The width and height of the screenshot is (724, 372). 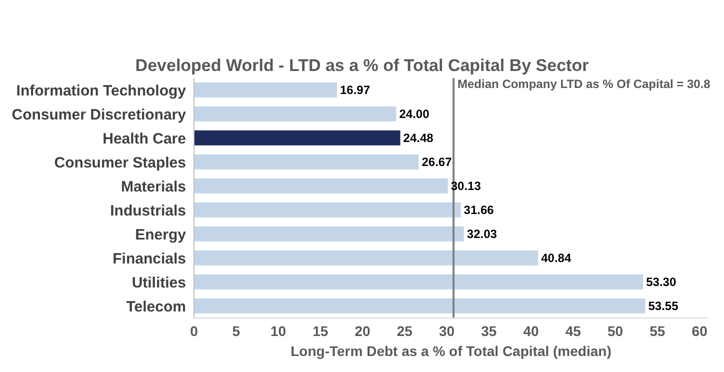 I want to click on y-tick-label: Consumer Staples, so click(x=120, y=163).